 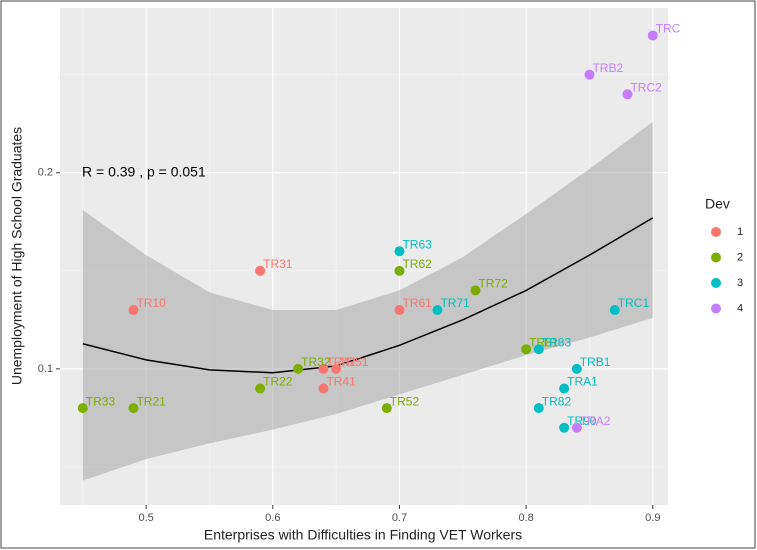 What do you see at coordinates (493, 284) in the screenshot?
I see `point-label: TR72` at bounding box center [493, 284].